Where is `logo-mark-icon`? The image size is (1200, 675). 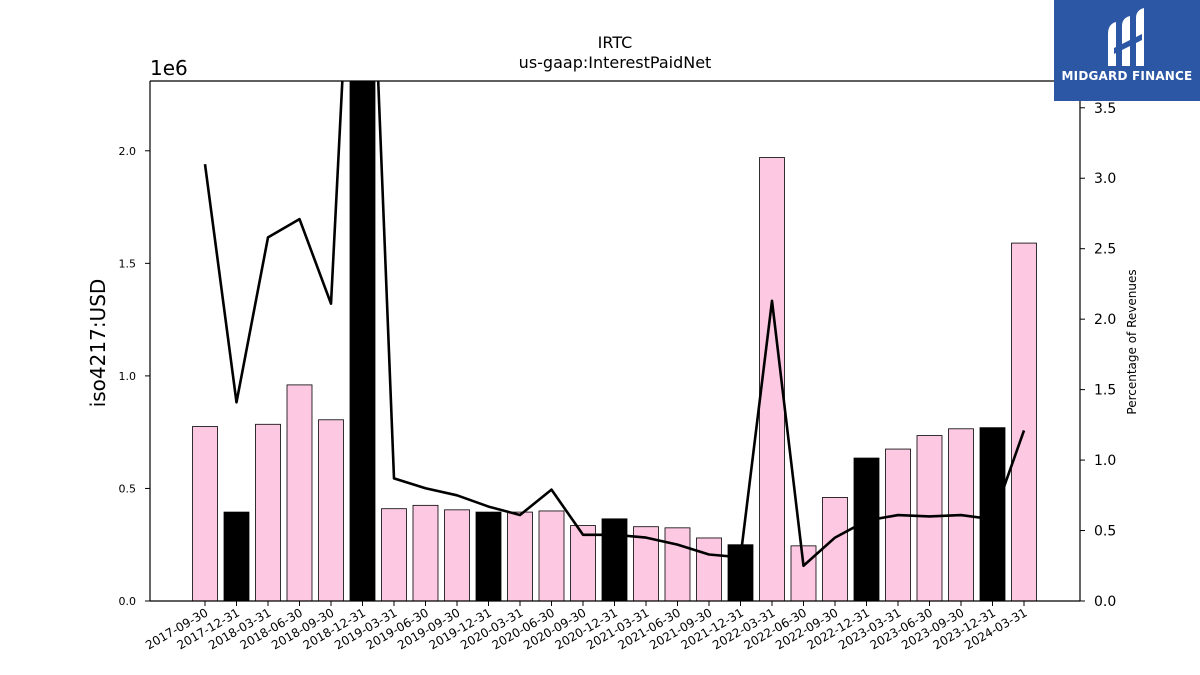
logo-mark-icon is located at coordinates (1126, 37).